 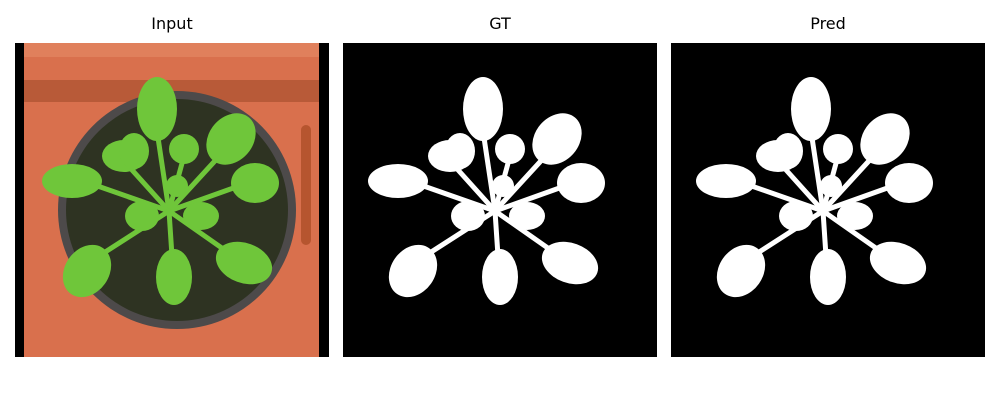 What do you see at coordinates (828, 23) in the screenshot?
I see `panel-title: Pred` at bounding box center [828, 23].